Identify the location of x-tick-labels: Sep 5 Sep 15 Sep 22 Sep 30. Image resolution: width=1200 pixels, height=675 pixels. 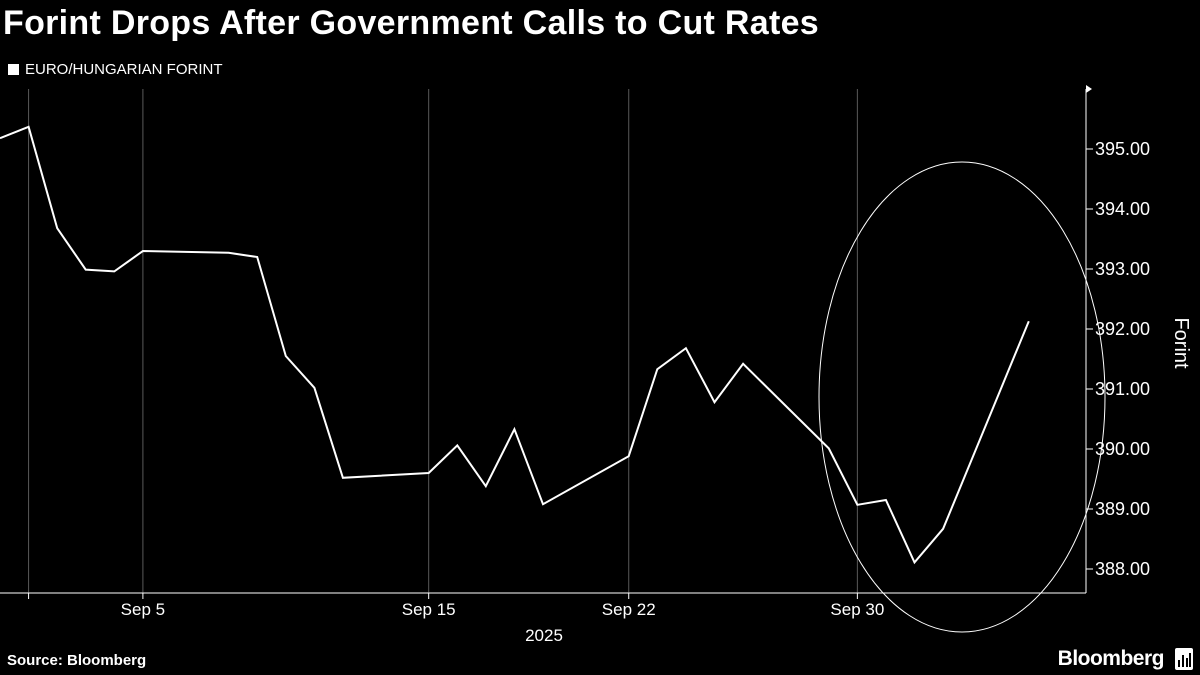
(503, 609).